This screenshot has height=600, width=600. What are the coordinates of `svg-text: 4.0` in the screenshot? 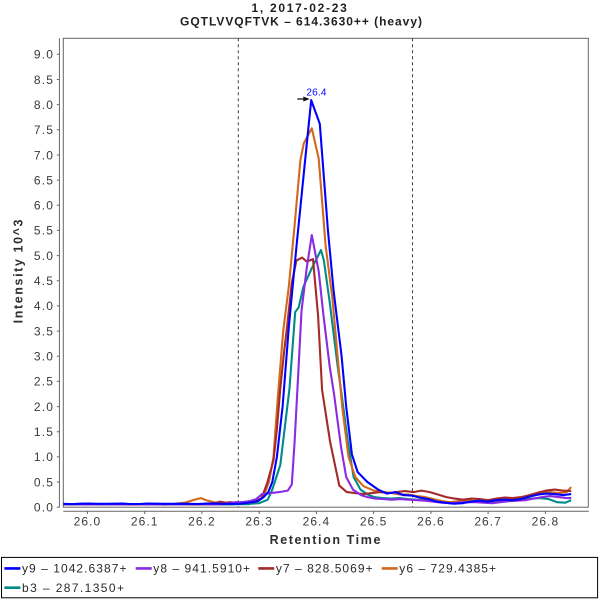 It's located at (44, 306).